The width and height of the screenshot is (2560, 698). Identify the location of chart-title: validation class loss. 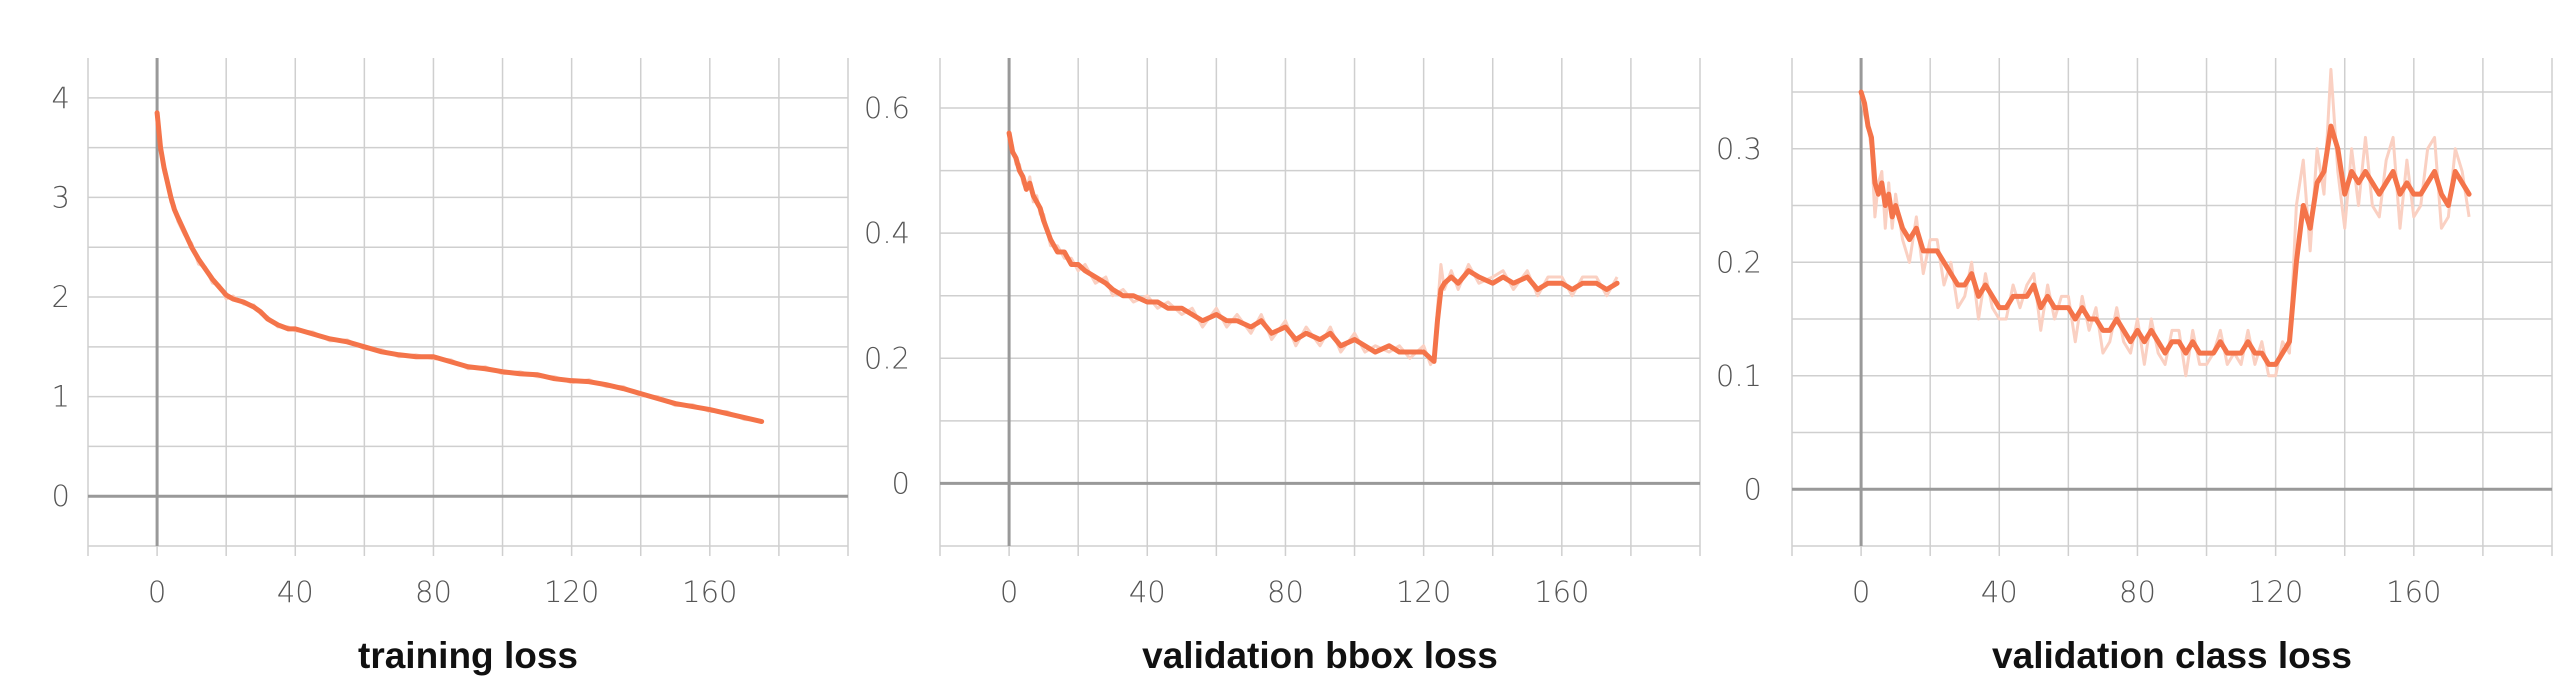
(2172, 655).